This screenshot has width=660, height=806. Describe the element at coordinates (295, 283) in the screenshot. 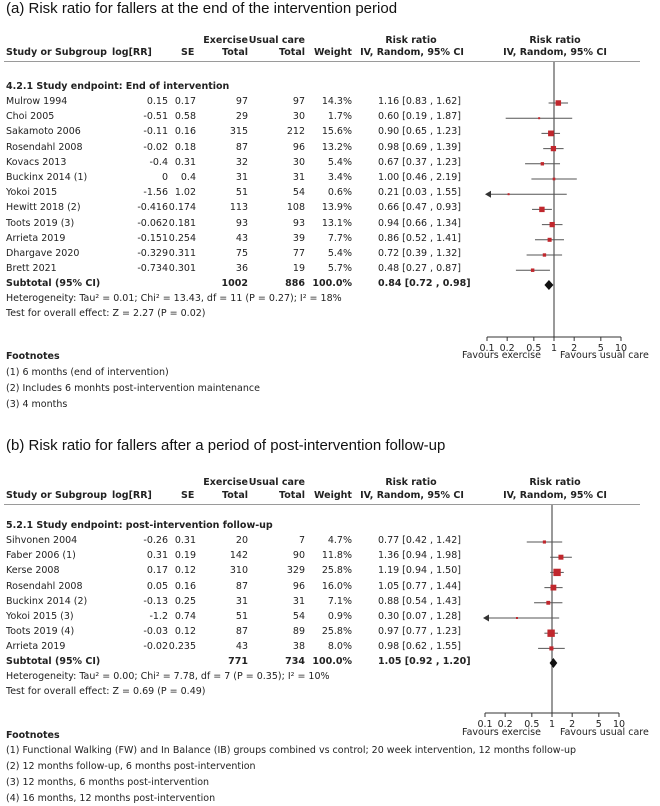

I see `subtotal-usual: 886` at that location.